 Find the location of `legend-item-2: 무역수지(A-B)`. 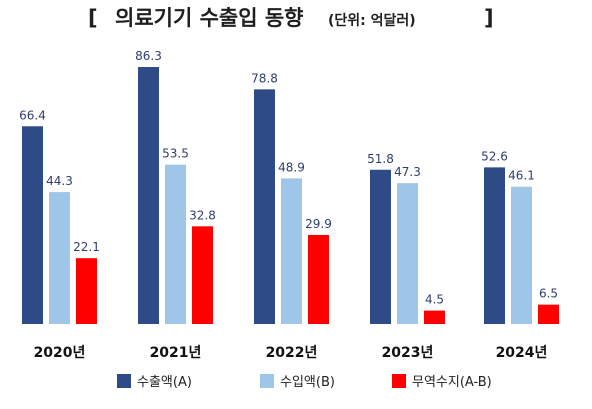

legend-item-2: 무역수지(A-B) is located at coordinates (442, 382).